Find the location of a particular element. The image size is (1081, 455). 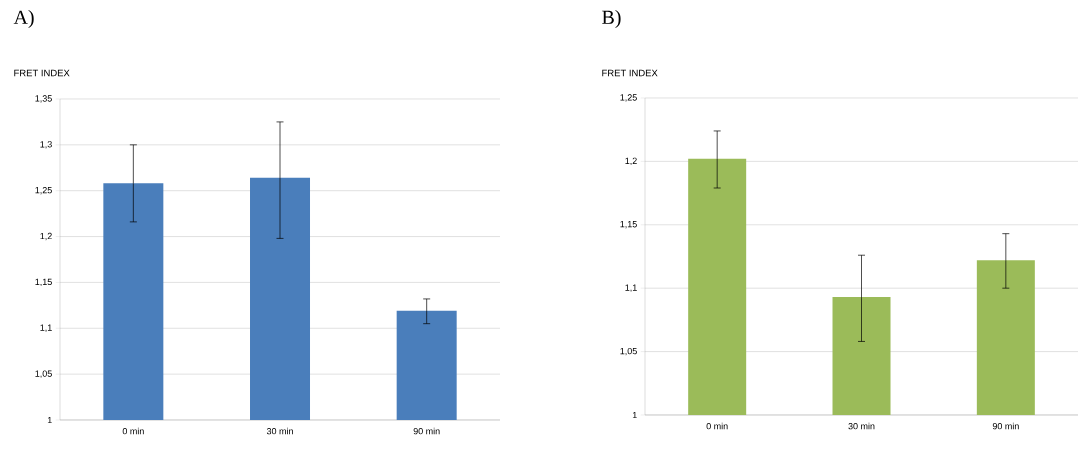

y-tick-label: 1,35 is located at coordinates (43, 99).